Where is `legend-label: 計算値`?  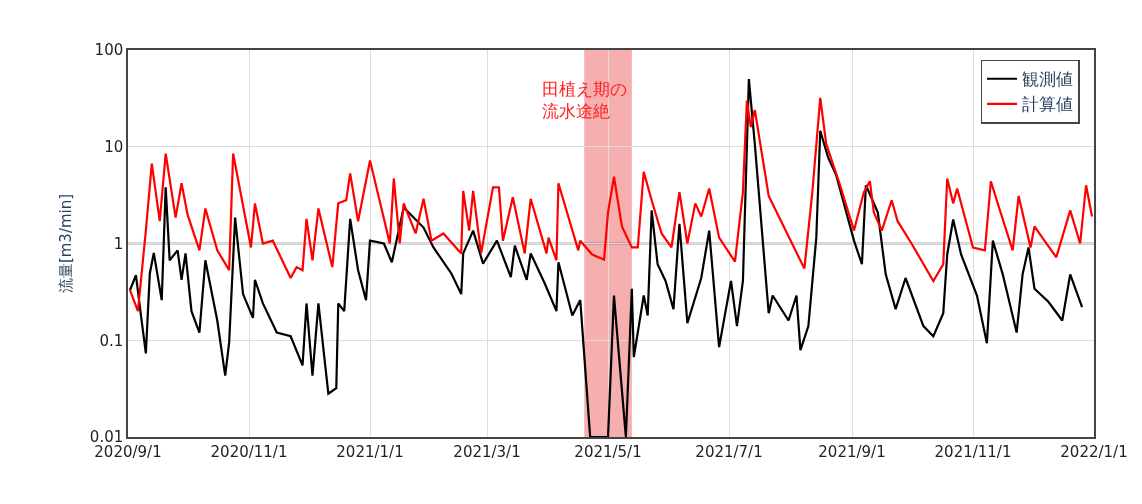
legend-label: 計算値 is located at coordinates (1048, 104).